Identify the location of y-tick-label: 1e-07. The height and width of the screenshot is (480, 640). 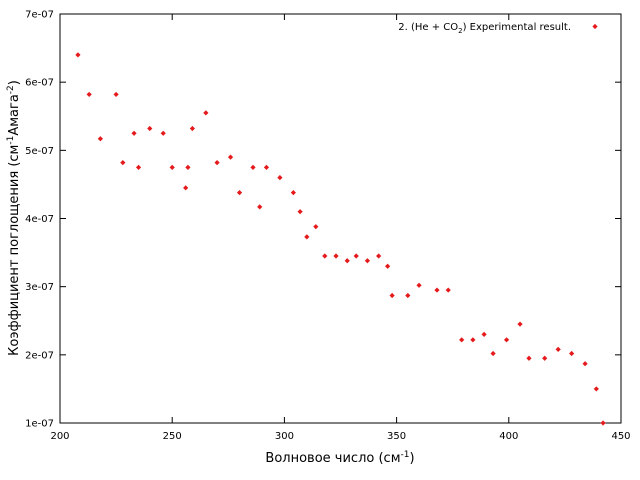
(39, 424).